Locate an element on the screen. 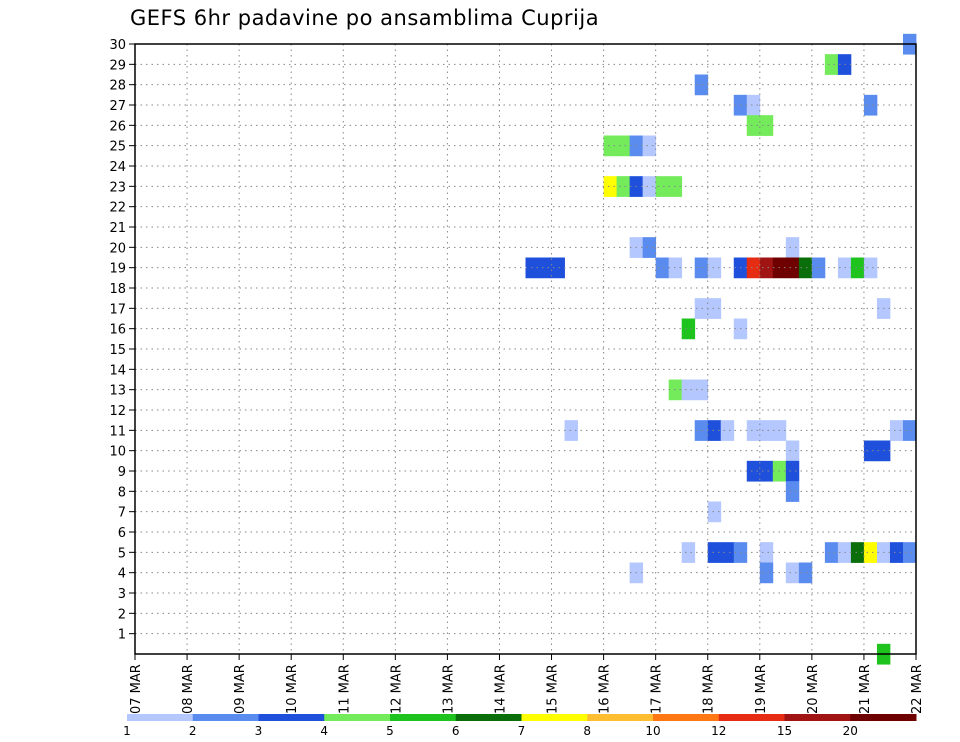  y-tick-label: 6 is located at coordinates (122, 533).